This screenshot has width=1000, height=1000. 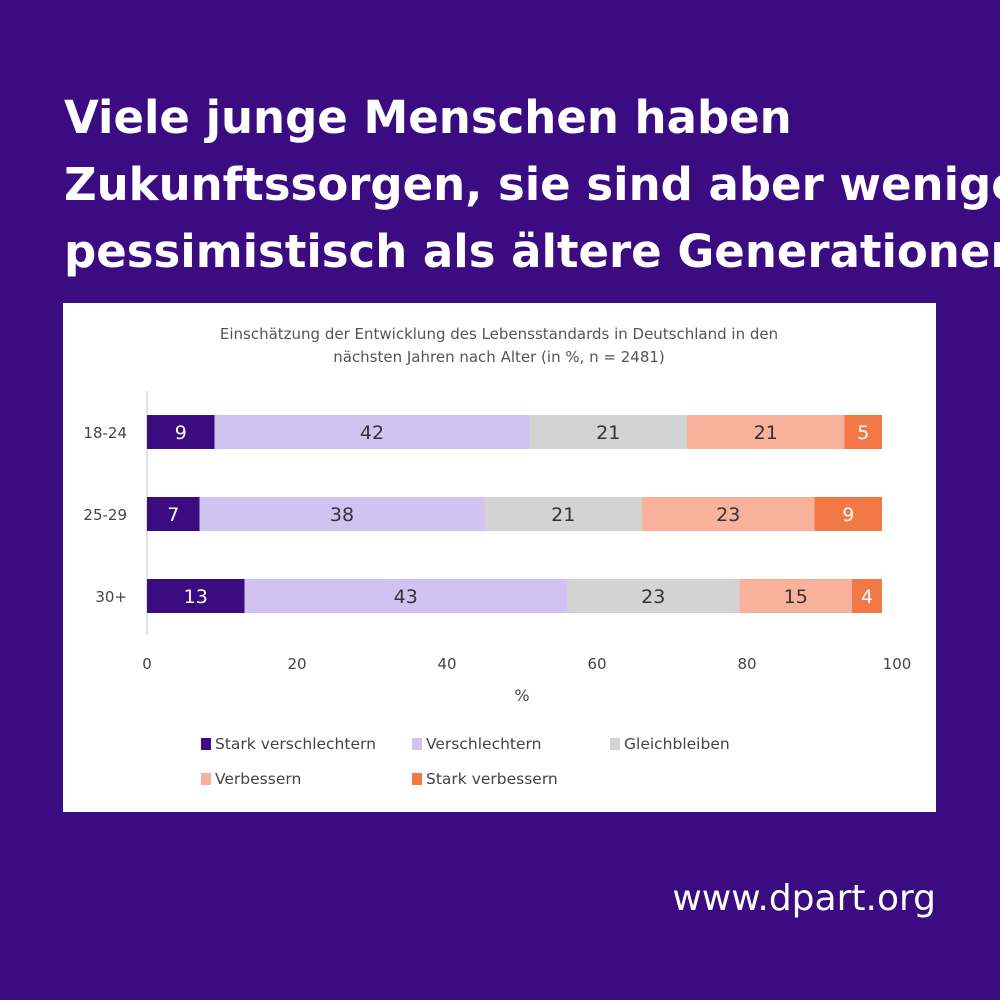 I want to click on bar-value-30+-stark-verbessern: 4, so click(x=867, y=597).